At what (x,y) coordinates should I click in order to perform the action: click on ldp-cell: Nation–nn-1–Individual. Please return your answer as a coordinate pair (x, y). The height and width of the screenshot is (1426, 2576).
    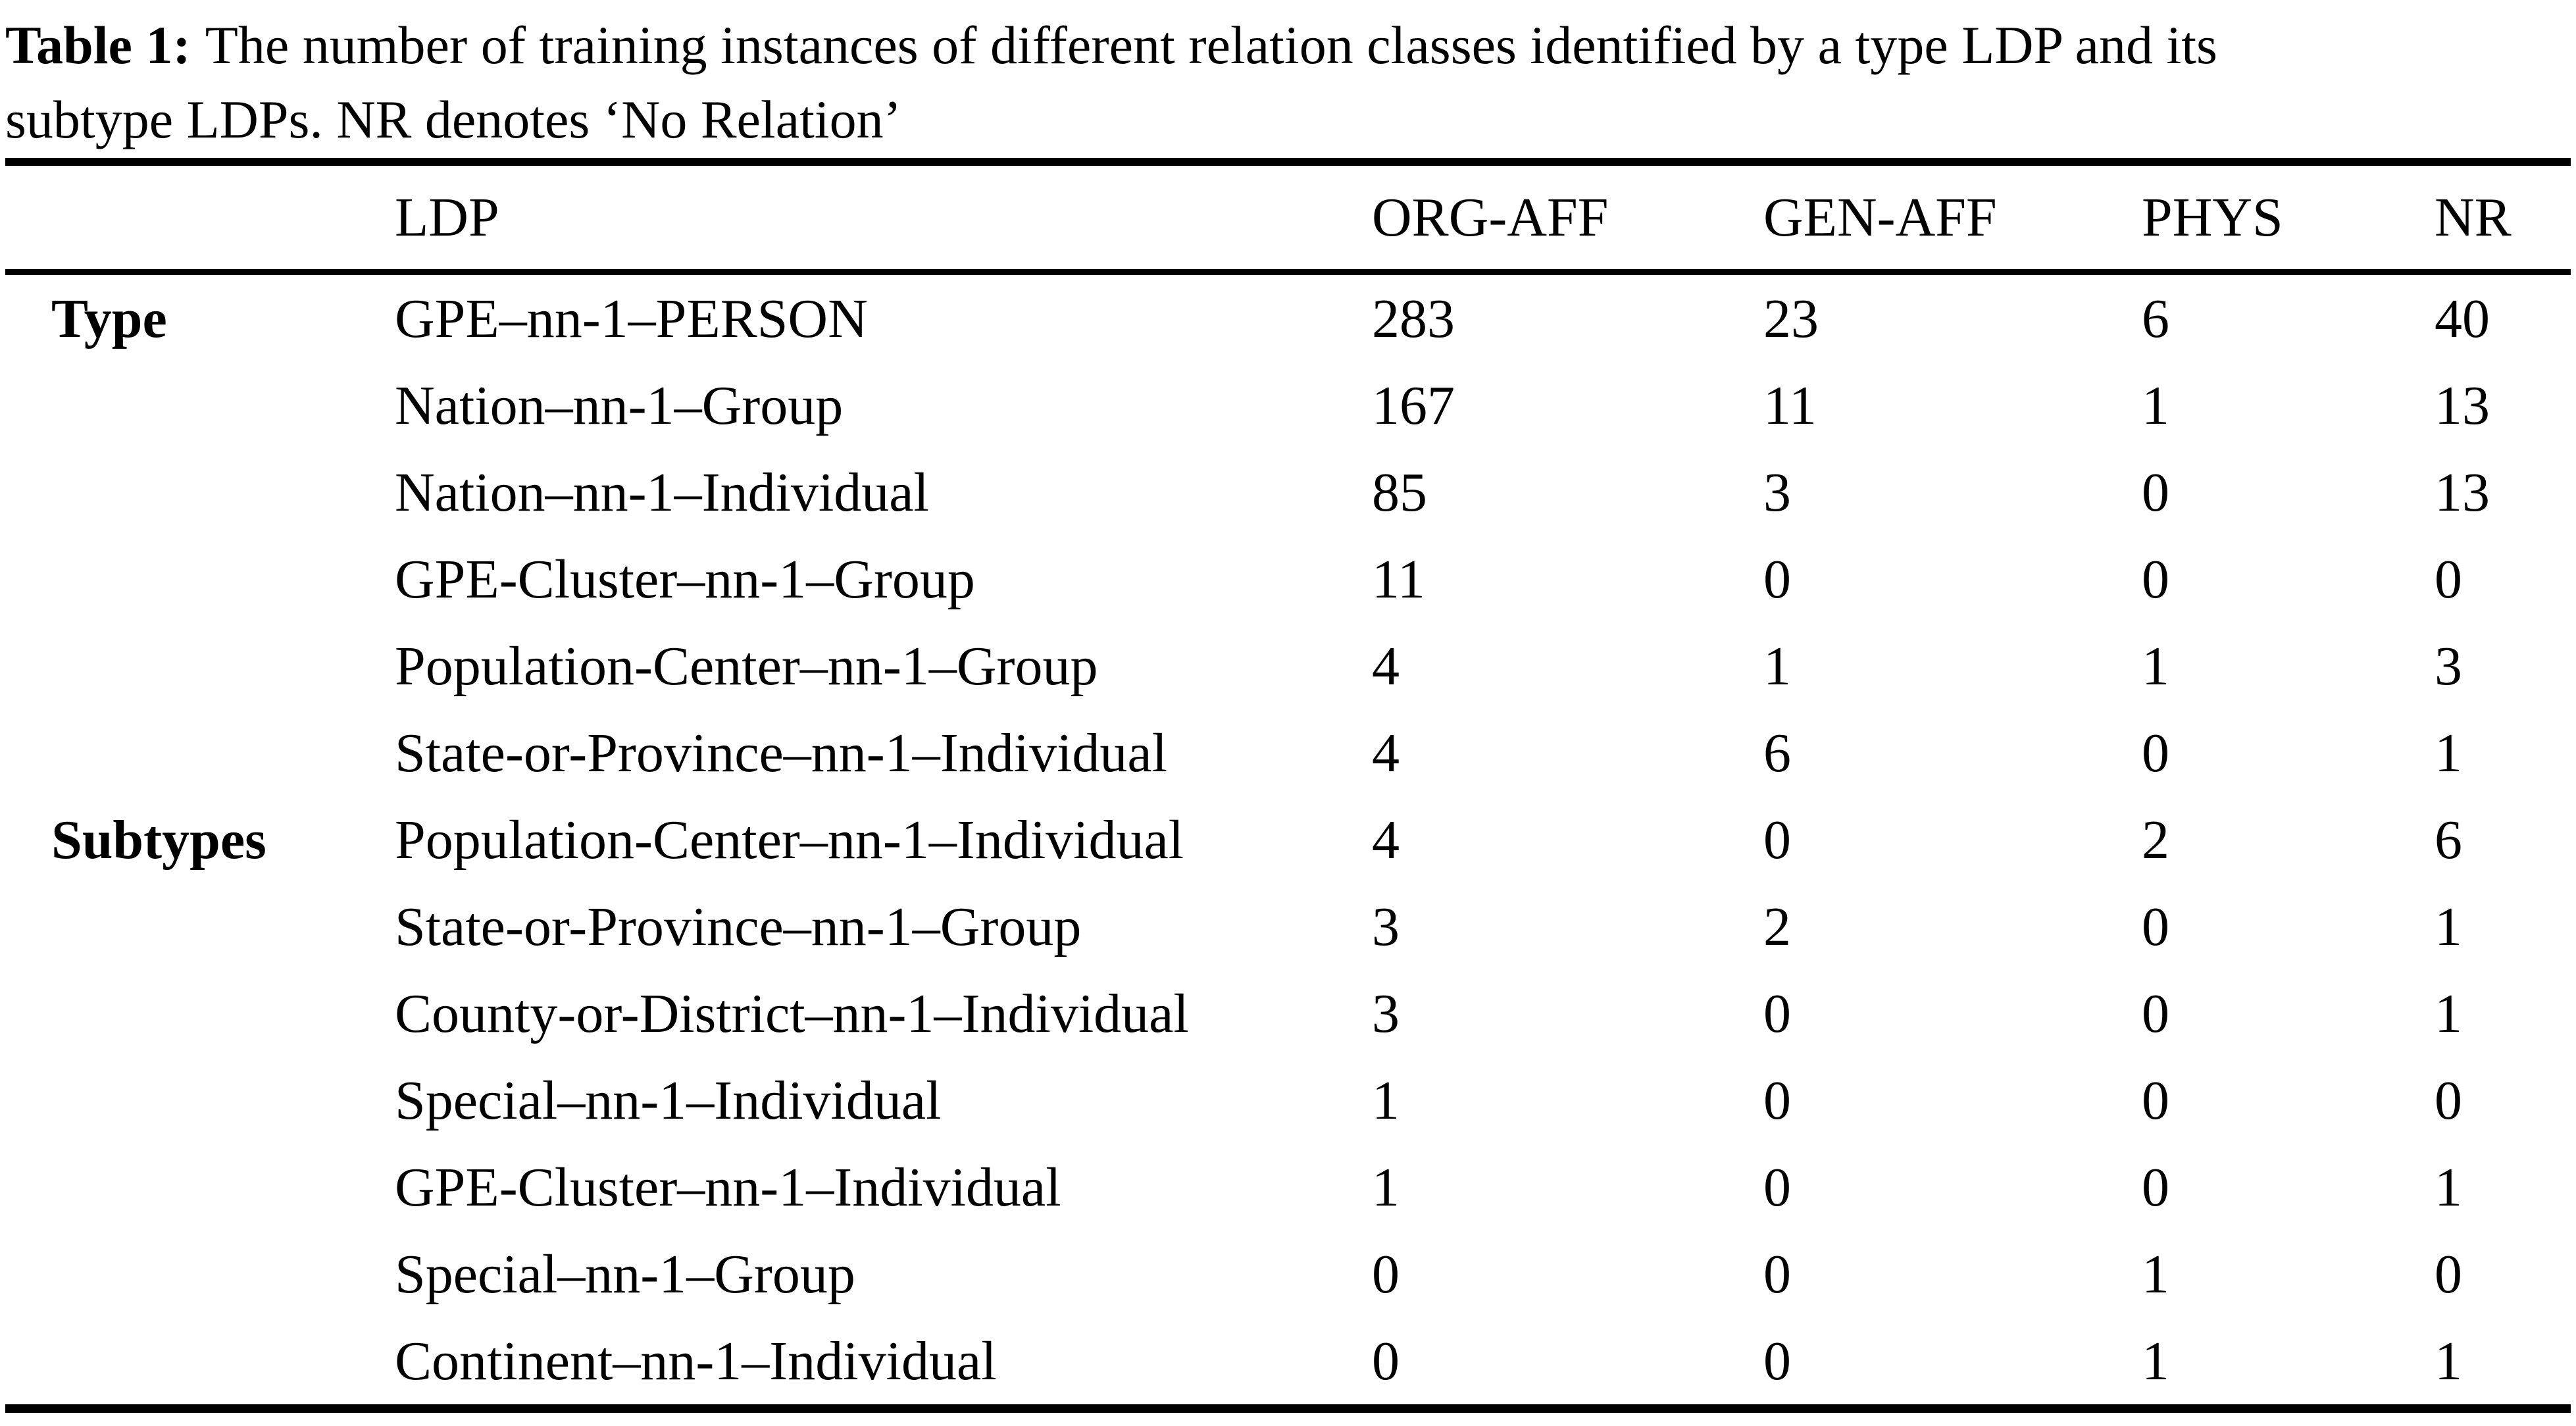
    Looking at the image, I should click on (662, 492).